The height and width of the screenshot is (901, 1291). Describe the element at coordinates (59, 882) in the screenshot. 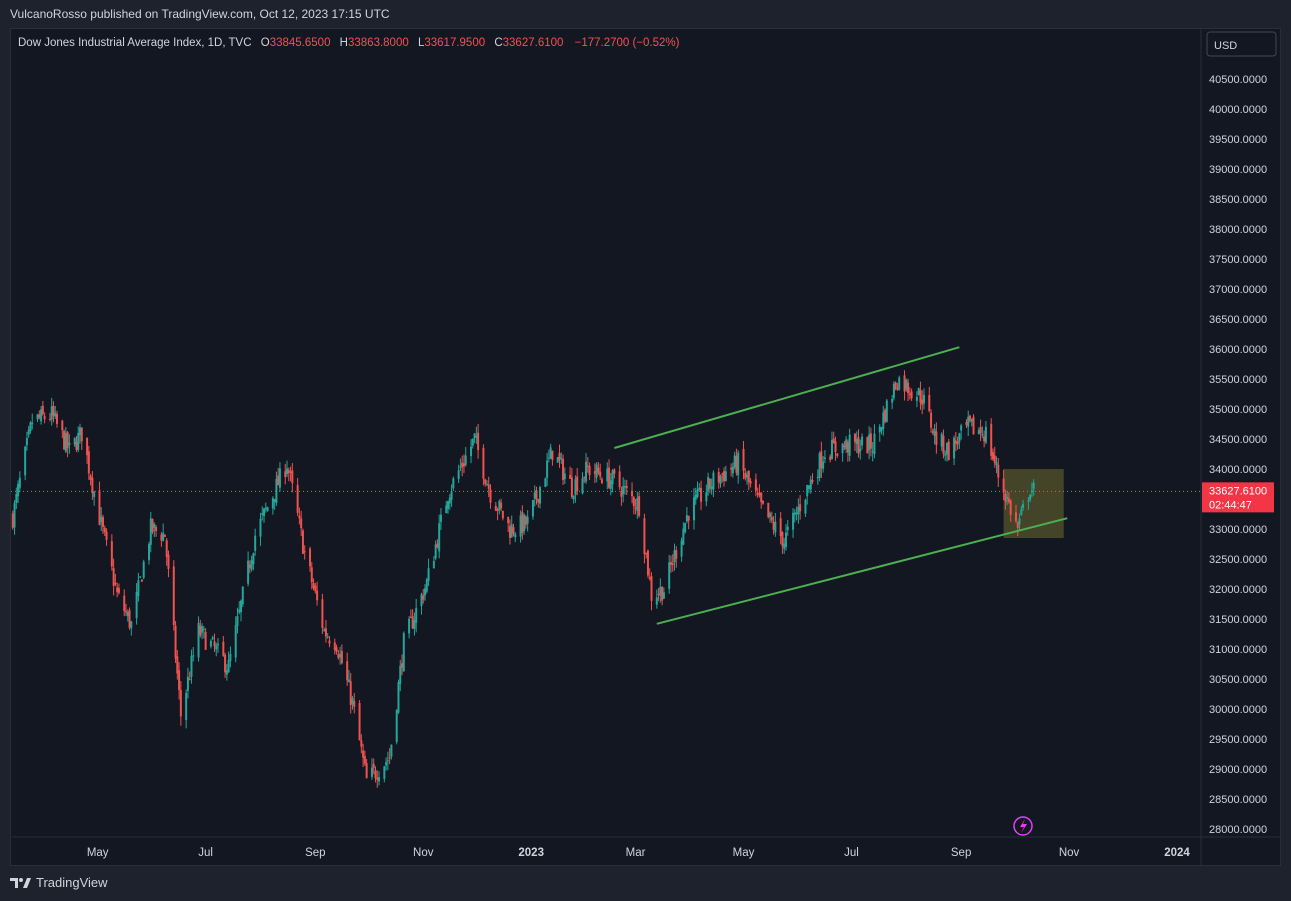

I see `tradingview-logo: TradingView` at that location.